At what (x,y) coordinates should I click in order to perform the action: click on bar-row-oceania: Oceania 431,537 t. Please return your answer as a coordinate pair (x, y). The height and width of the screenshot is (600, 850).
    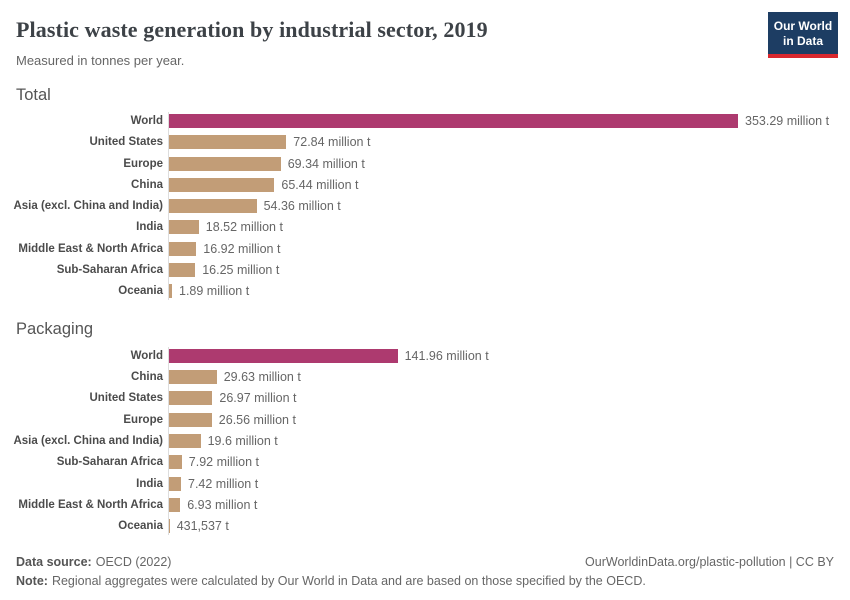
    Looking at the image, I should click on (425, 526).